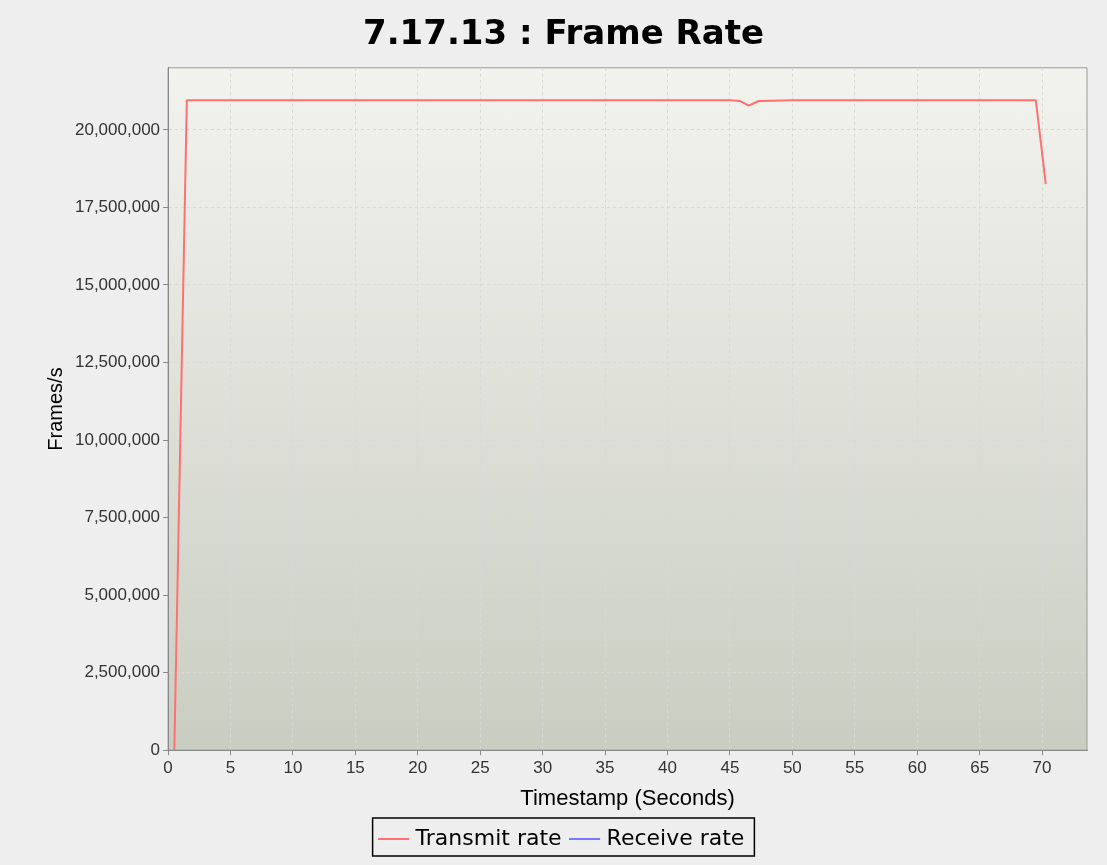  I want to click on x-tick-label: 45, so click(730, 768).